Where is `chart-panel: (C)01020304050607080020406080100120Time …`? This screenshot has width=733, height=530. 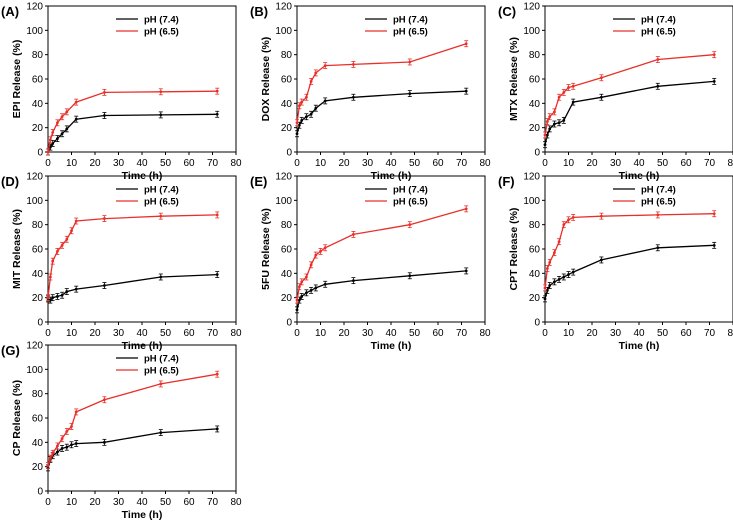 chart-panel: (C)01020304050607080020406080100120Time … is located at coordinates (615, 92).